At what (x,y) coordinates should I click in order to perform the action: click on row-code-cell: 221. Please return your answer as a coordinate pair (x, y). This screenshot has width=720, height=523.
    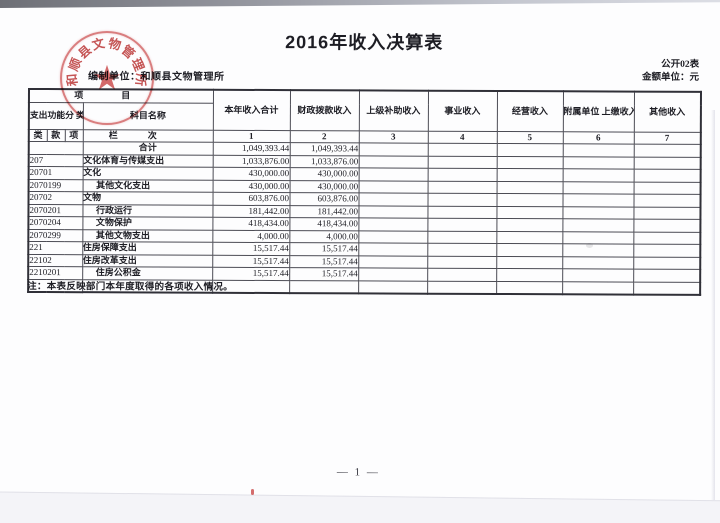
    Looking at the image, I should click on (55, 248).